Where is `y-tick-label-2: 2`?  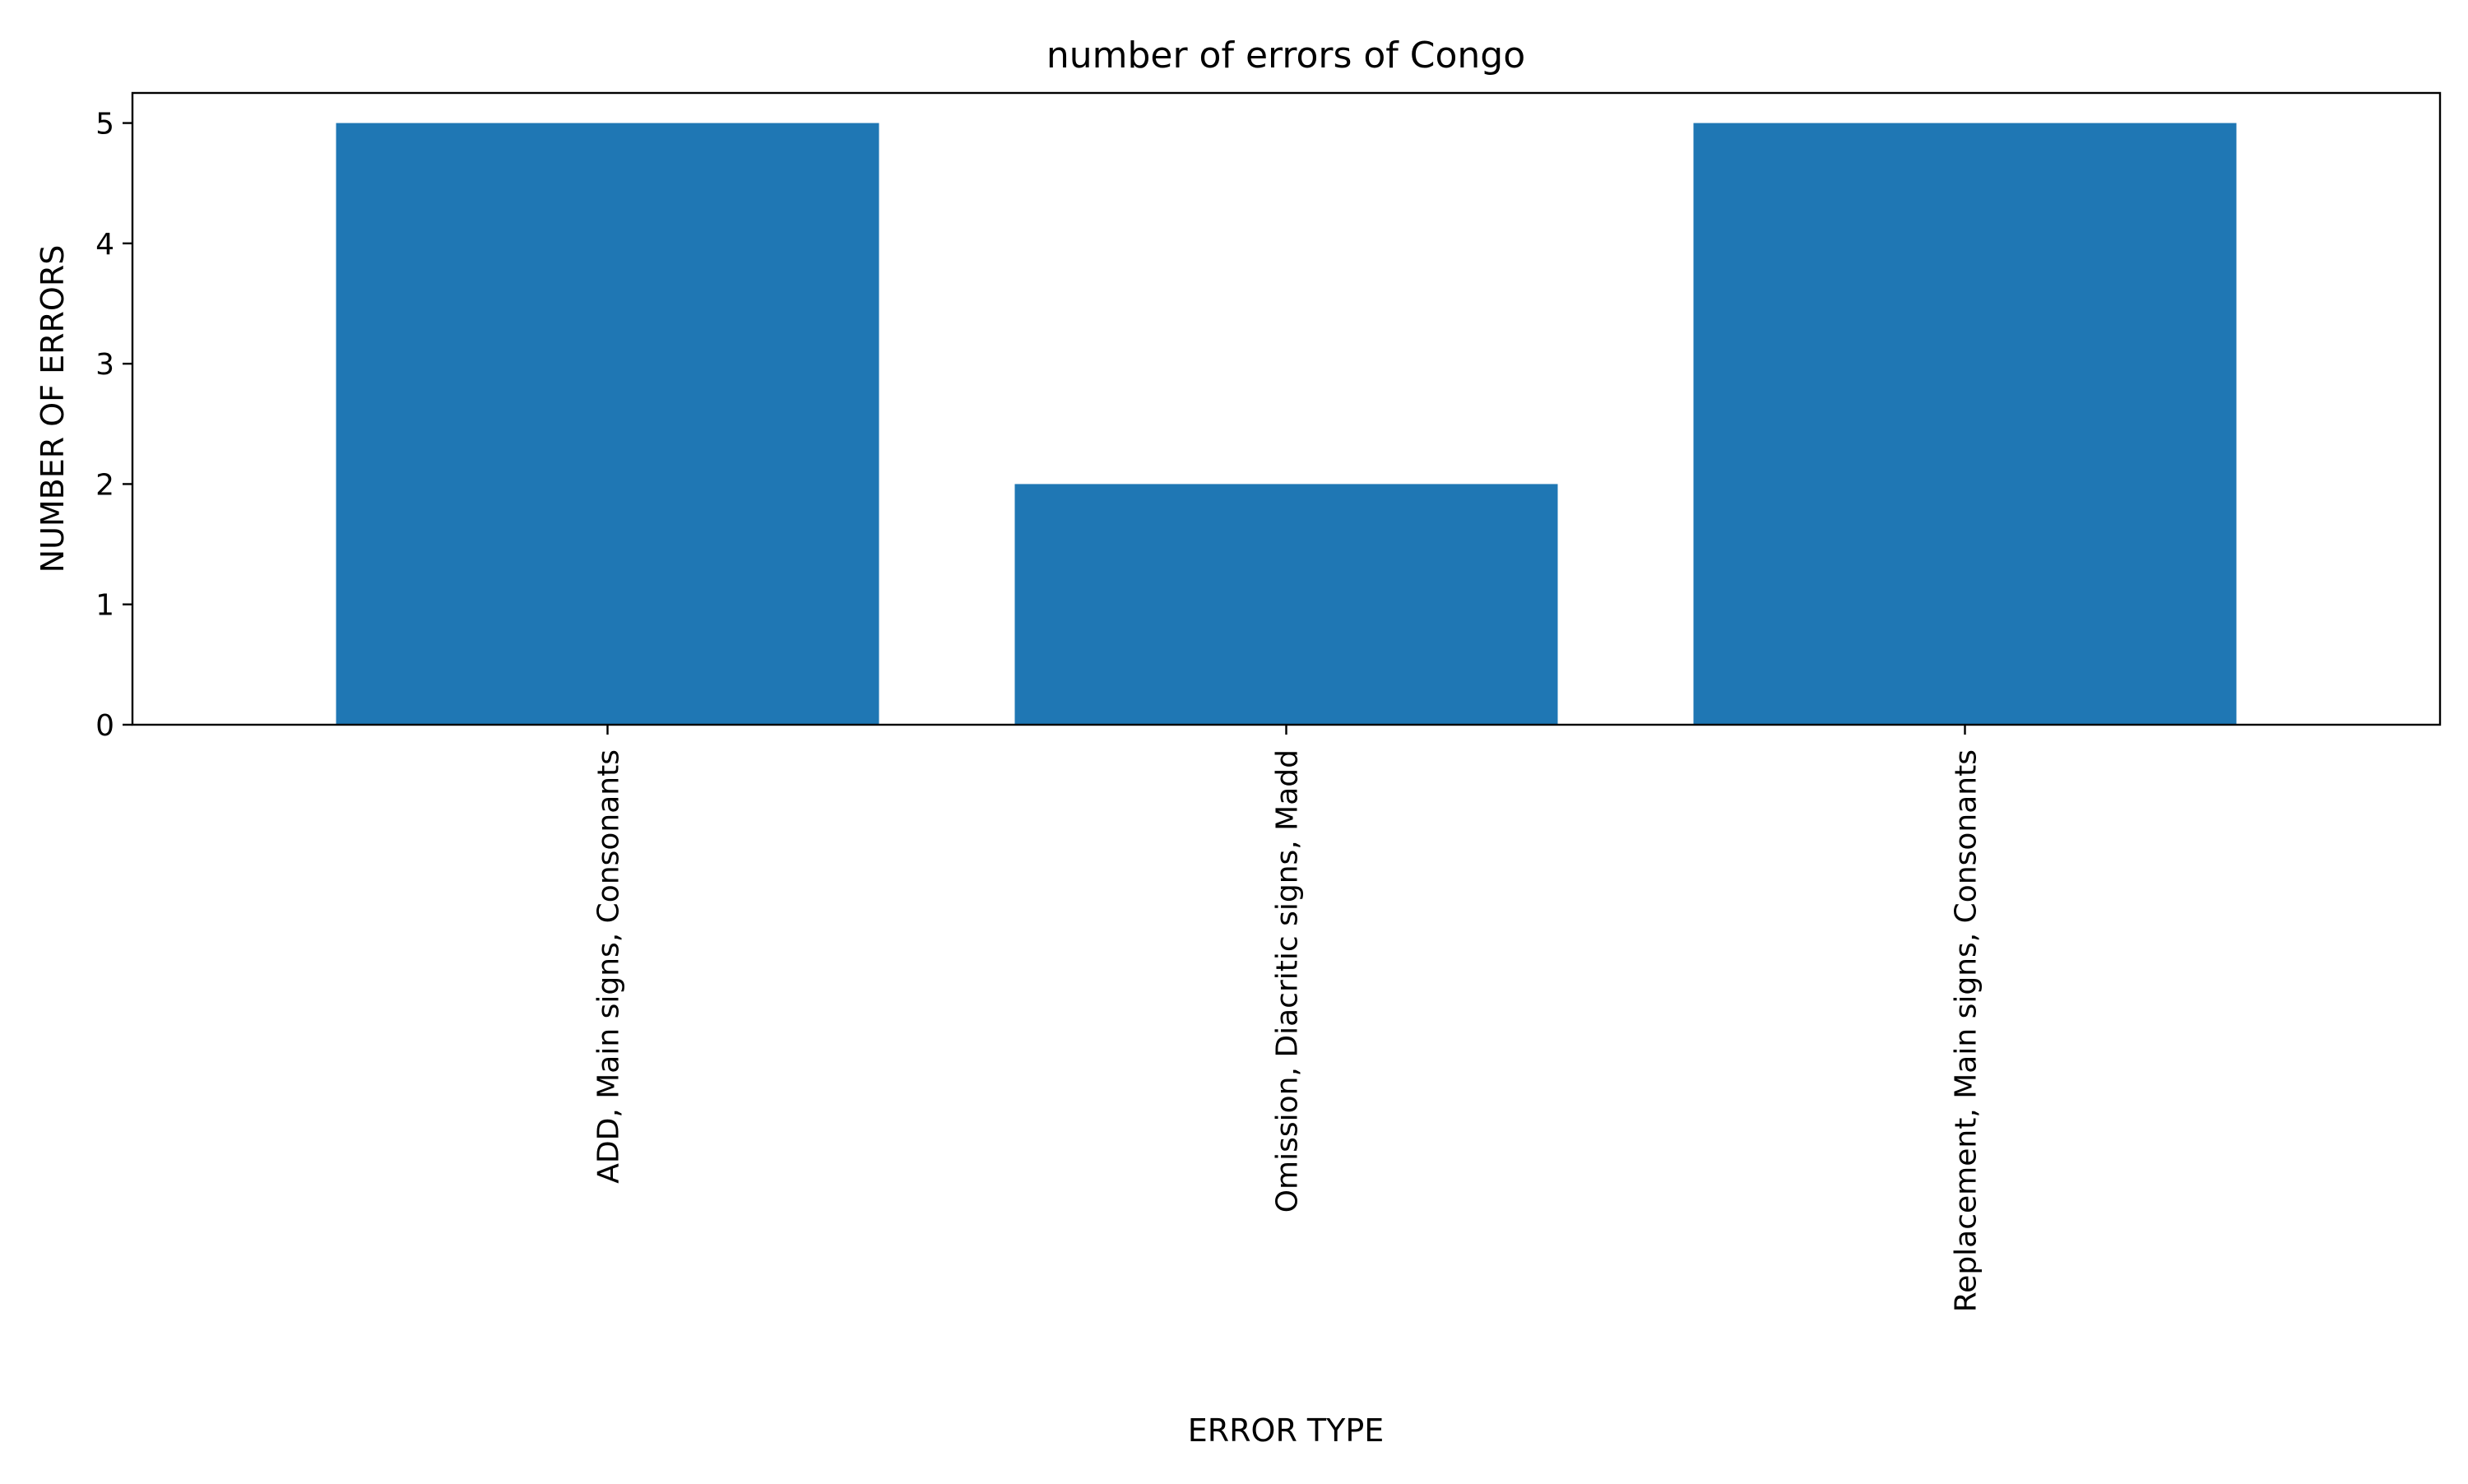 y-tick-label-2: 2 is located at coordinates (104, 485).